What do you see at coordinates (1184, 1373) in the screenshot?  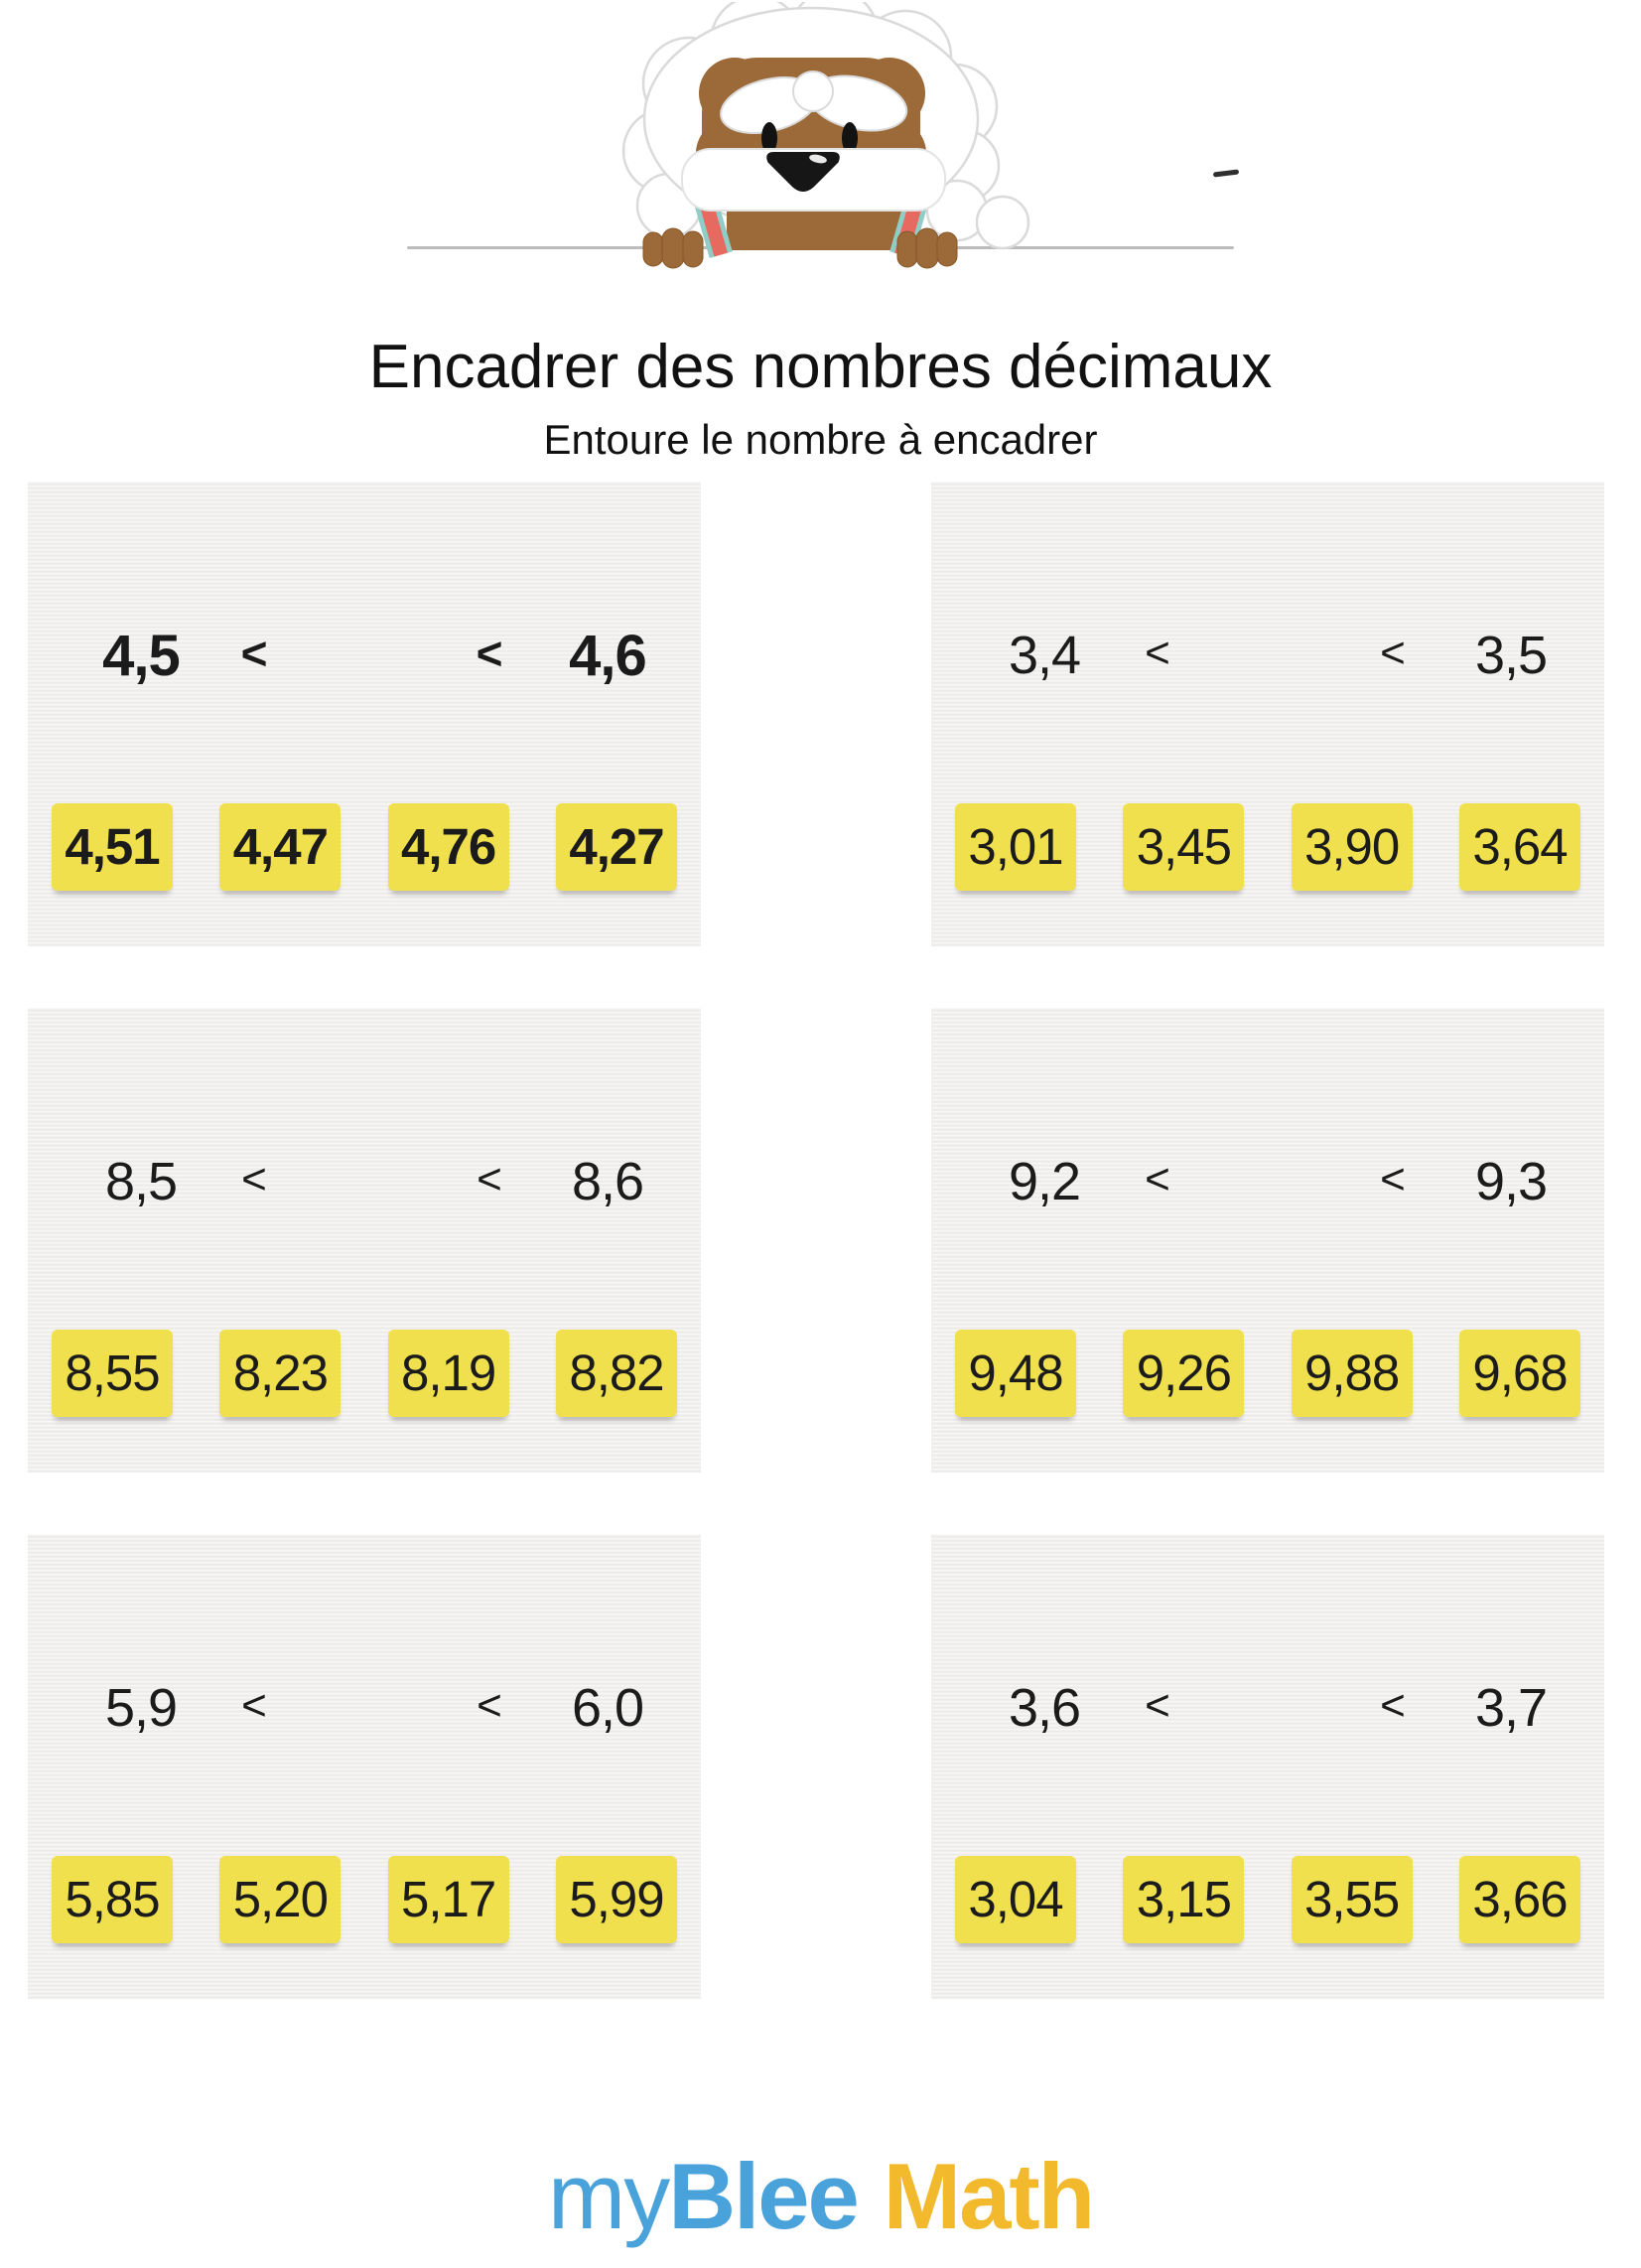 I see `answer-chip: 9,26` at bounding box center [1184, 1373].